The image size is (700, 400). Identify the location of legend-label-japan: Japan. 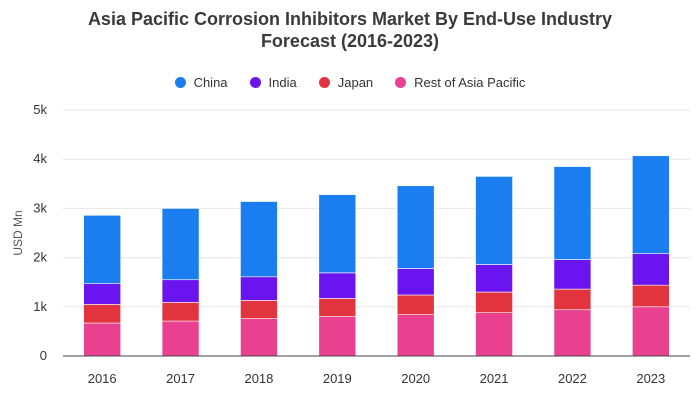
(355, 82).